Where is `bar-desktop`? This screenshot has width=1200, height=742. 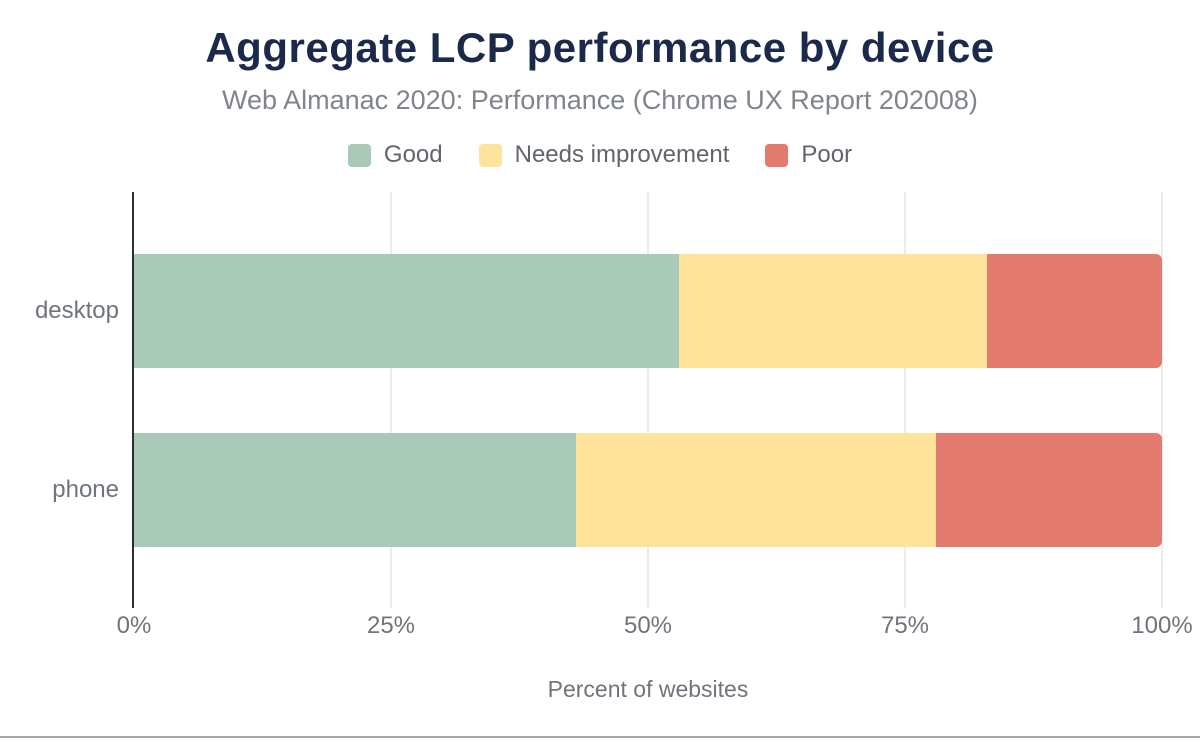
bar-desktop is located at coordinates (648, 311).